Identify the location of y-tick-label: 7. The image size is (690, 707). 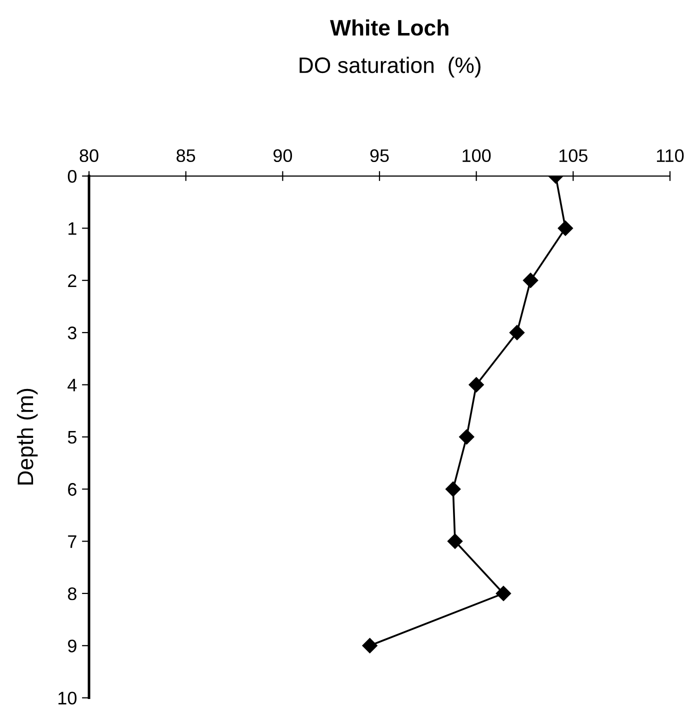
(72, 541).